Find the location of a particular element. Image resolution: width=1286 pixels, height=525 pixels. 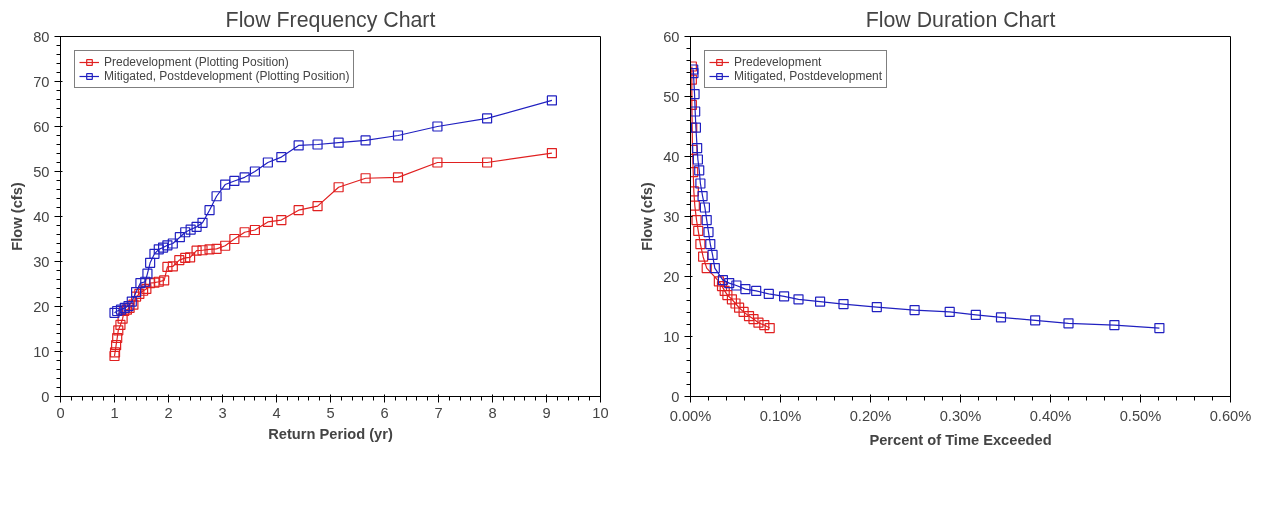

x-tick-label: 9 is located at coordinates (546, 412).